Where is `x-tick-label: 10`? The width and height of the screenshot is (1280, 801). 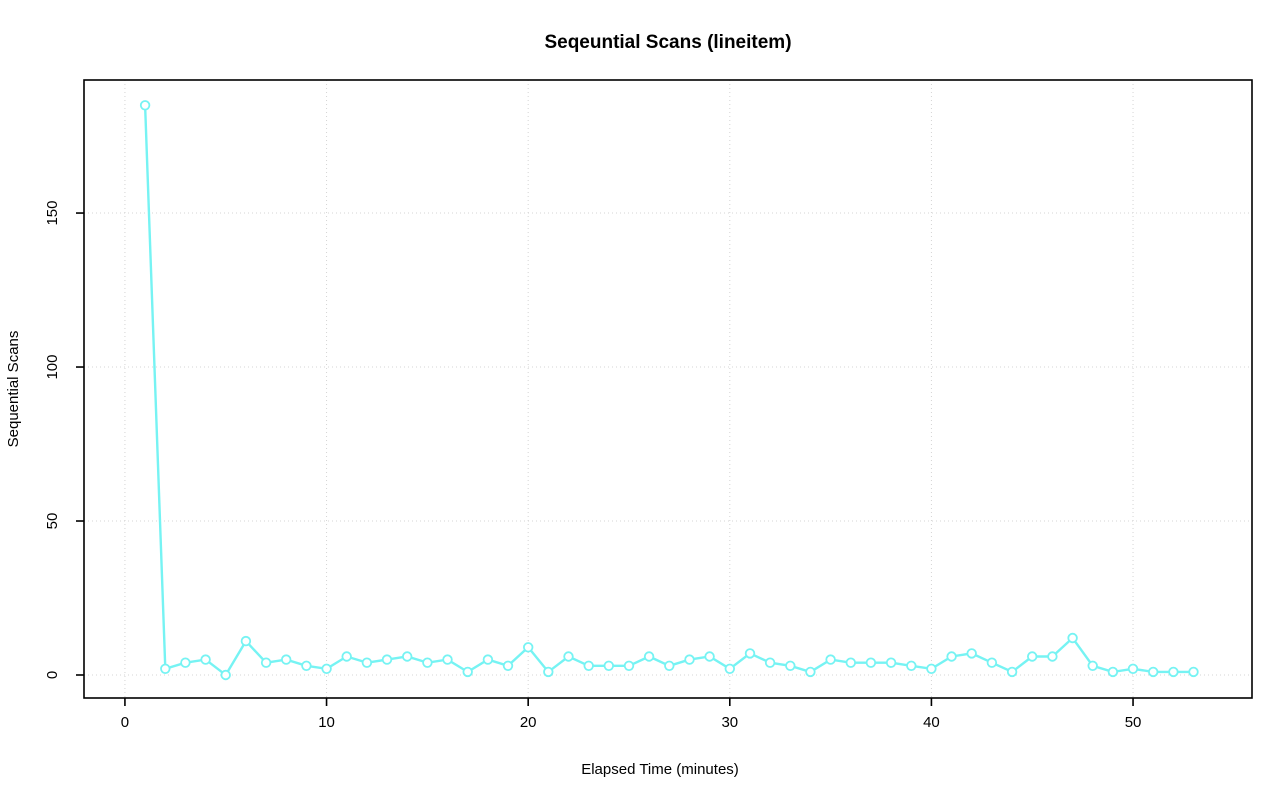
x-tick-label: 10 is located at coordinates (326, 722).